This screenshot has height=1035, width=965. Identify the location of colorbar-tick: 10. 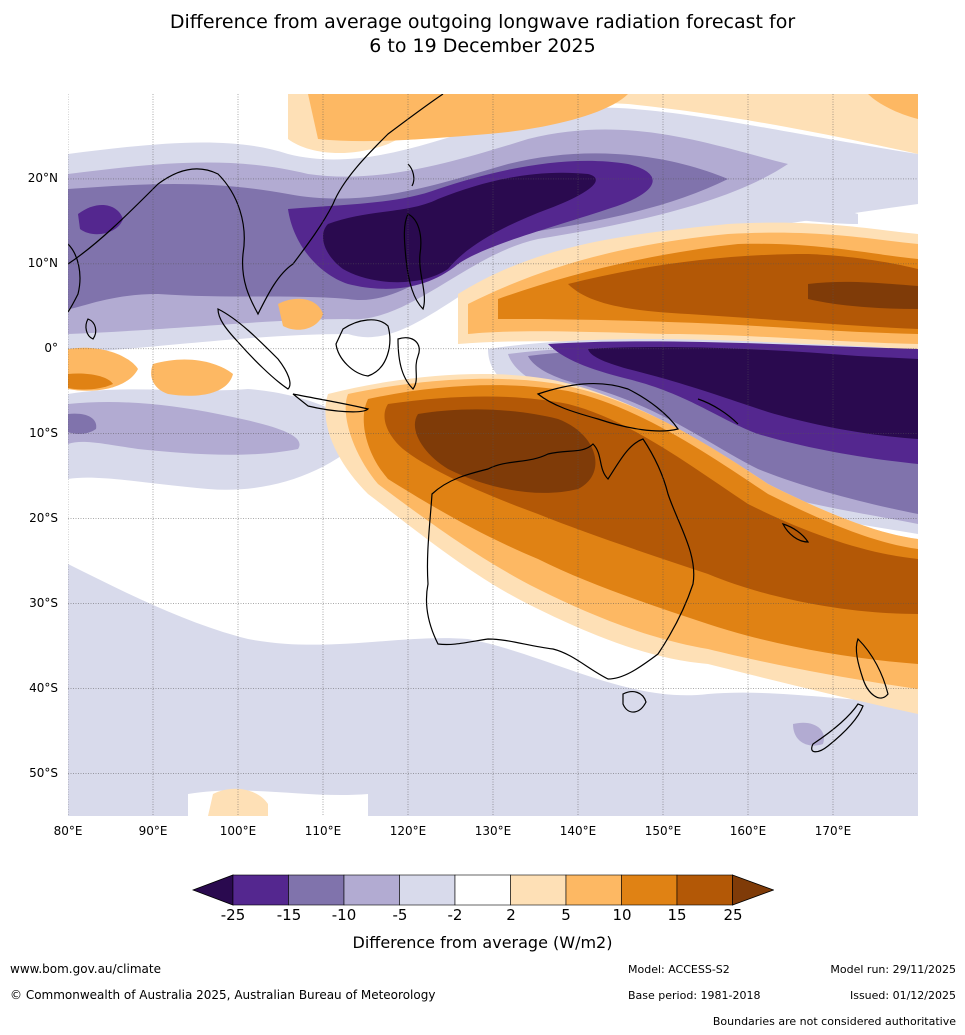
(622, 915).